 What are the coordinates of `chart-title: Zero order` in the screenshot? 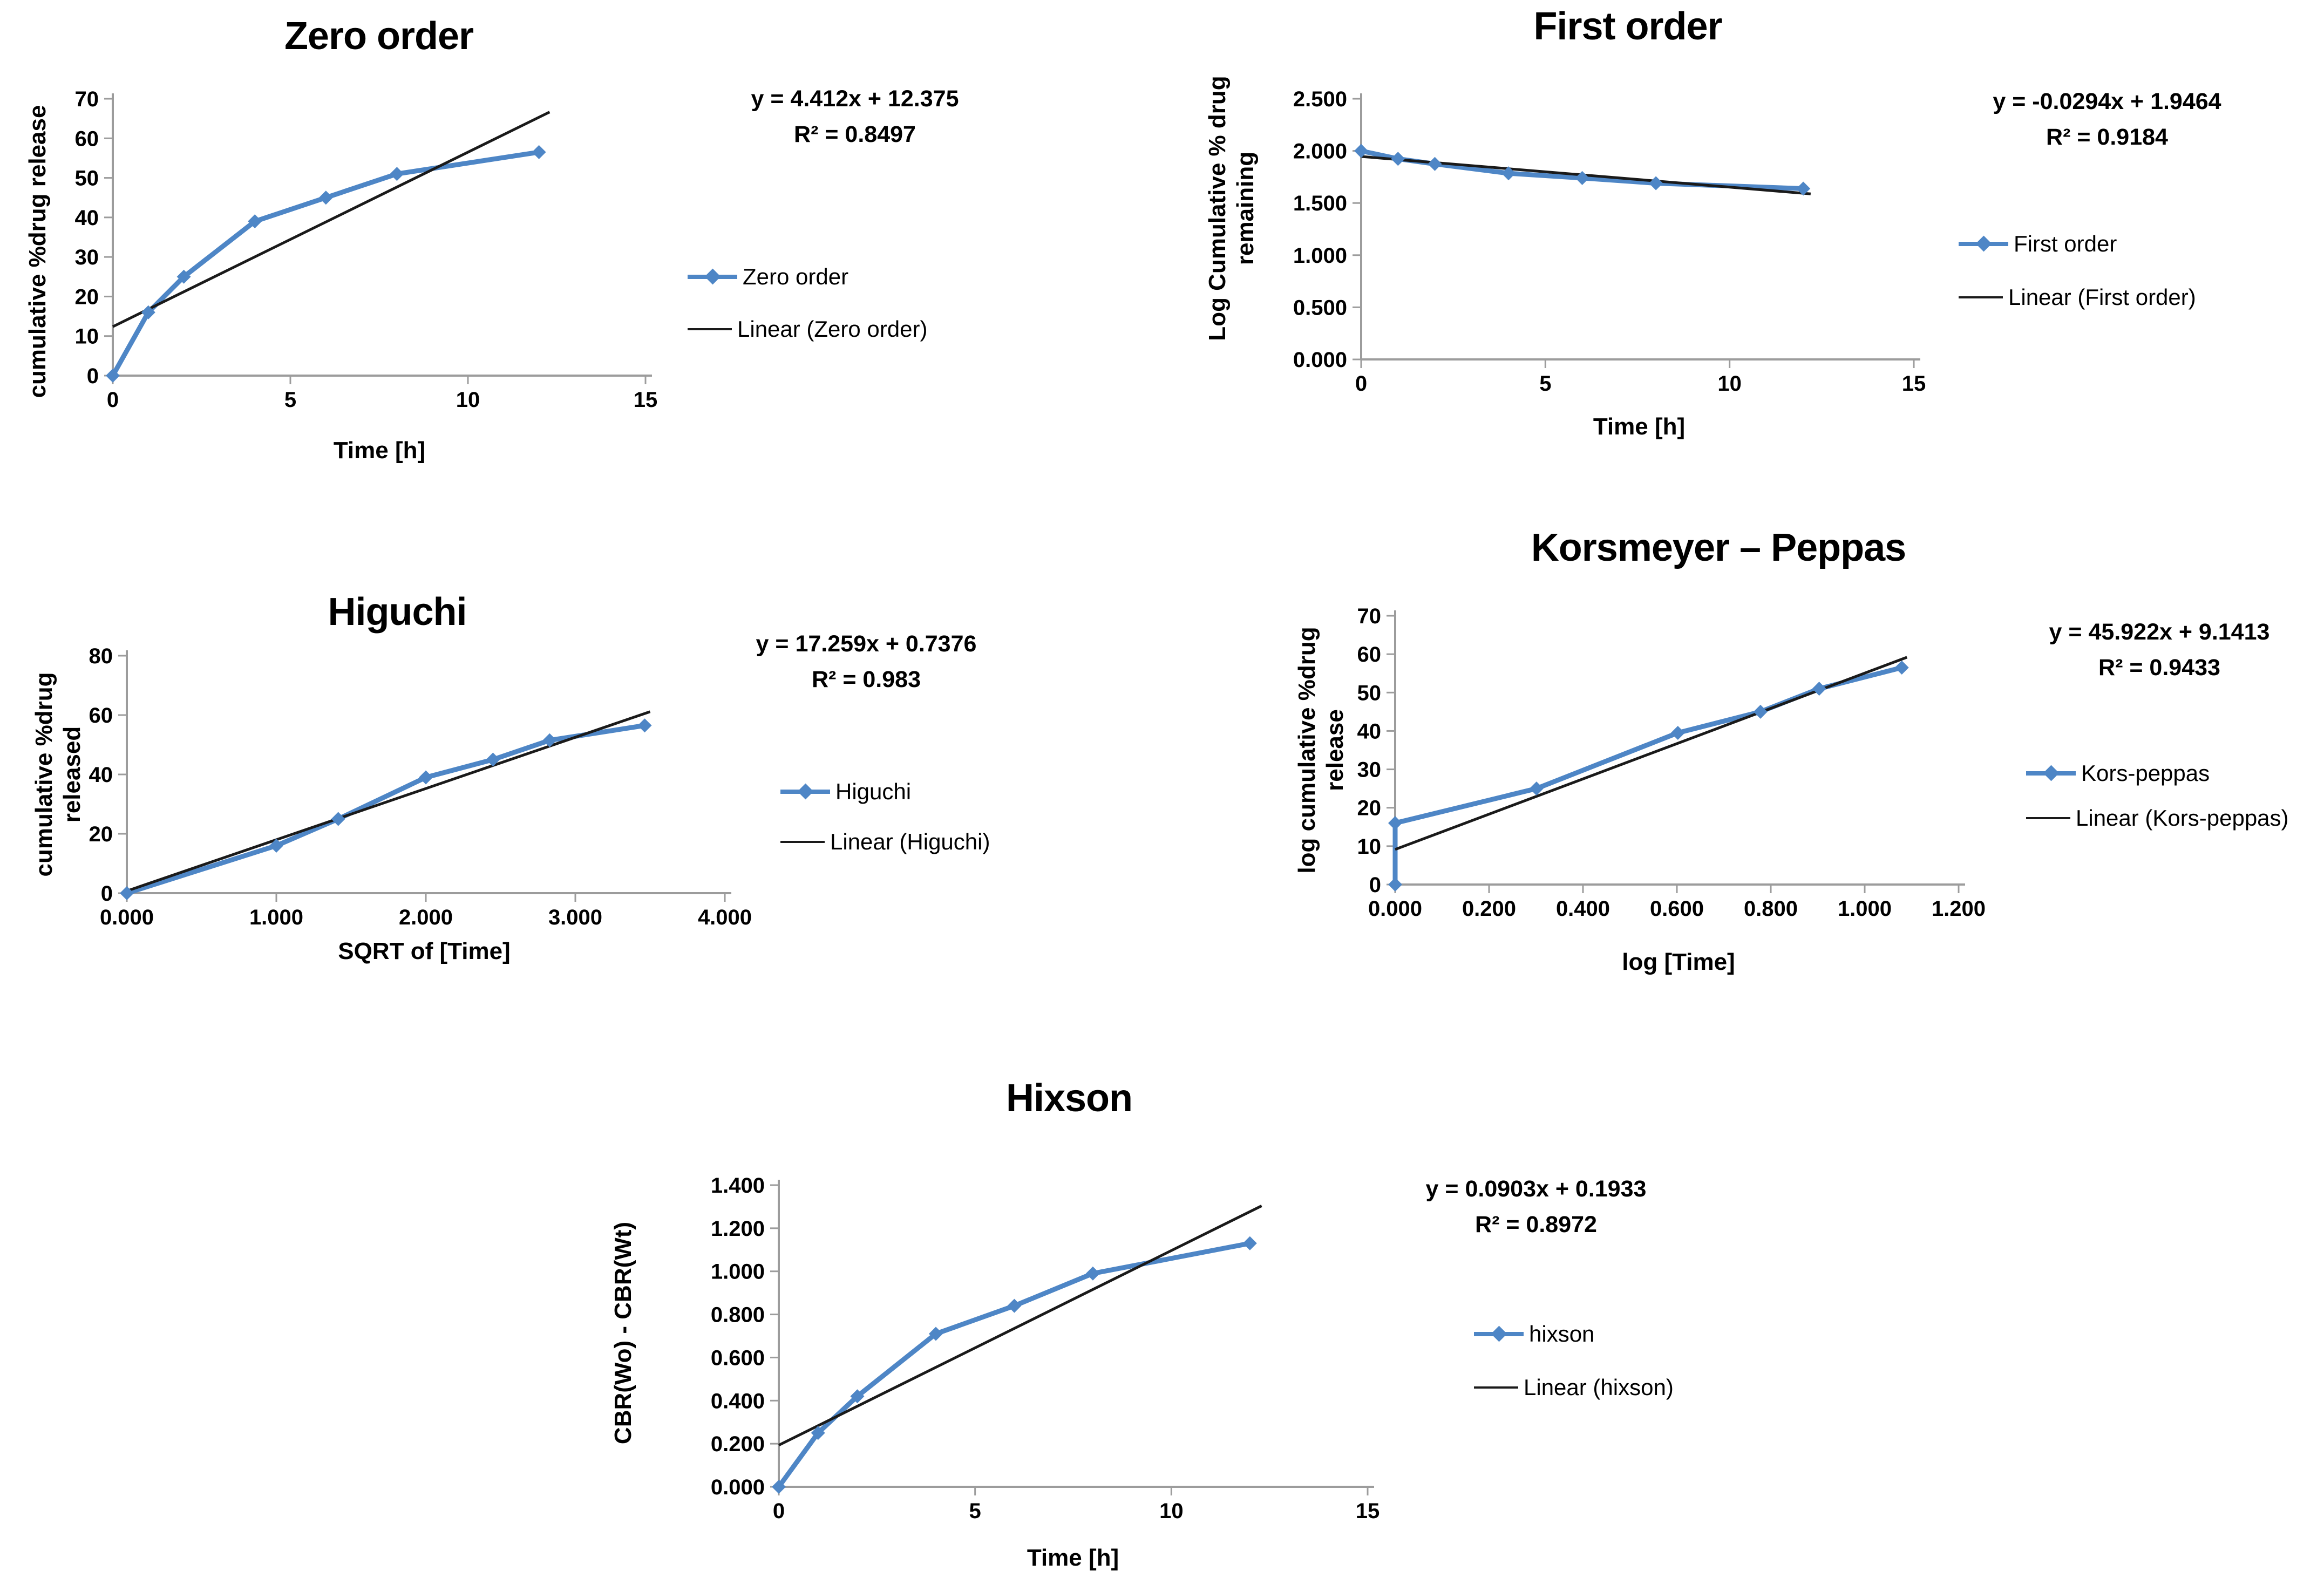 It's located at (379, 37).